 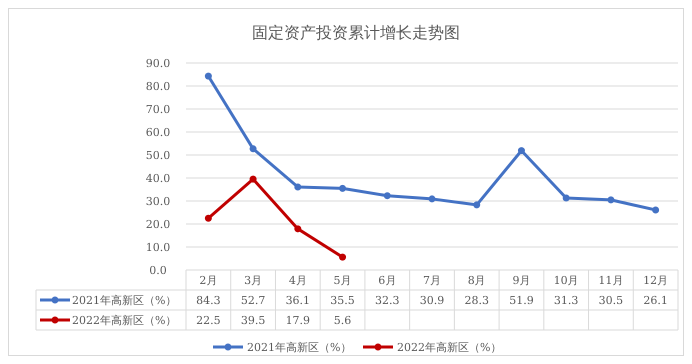 What do you see at coordinates (476, 300) in the screenshot?
I see `data-label: 28.3` at bounding box center [476, 300].